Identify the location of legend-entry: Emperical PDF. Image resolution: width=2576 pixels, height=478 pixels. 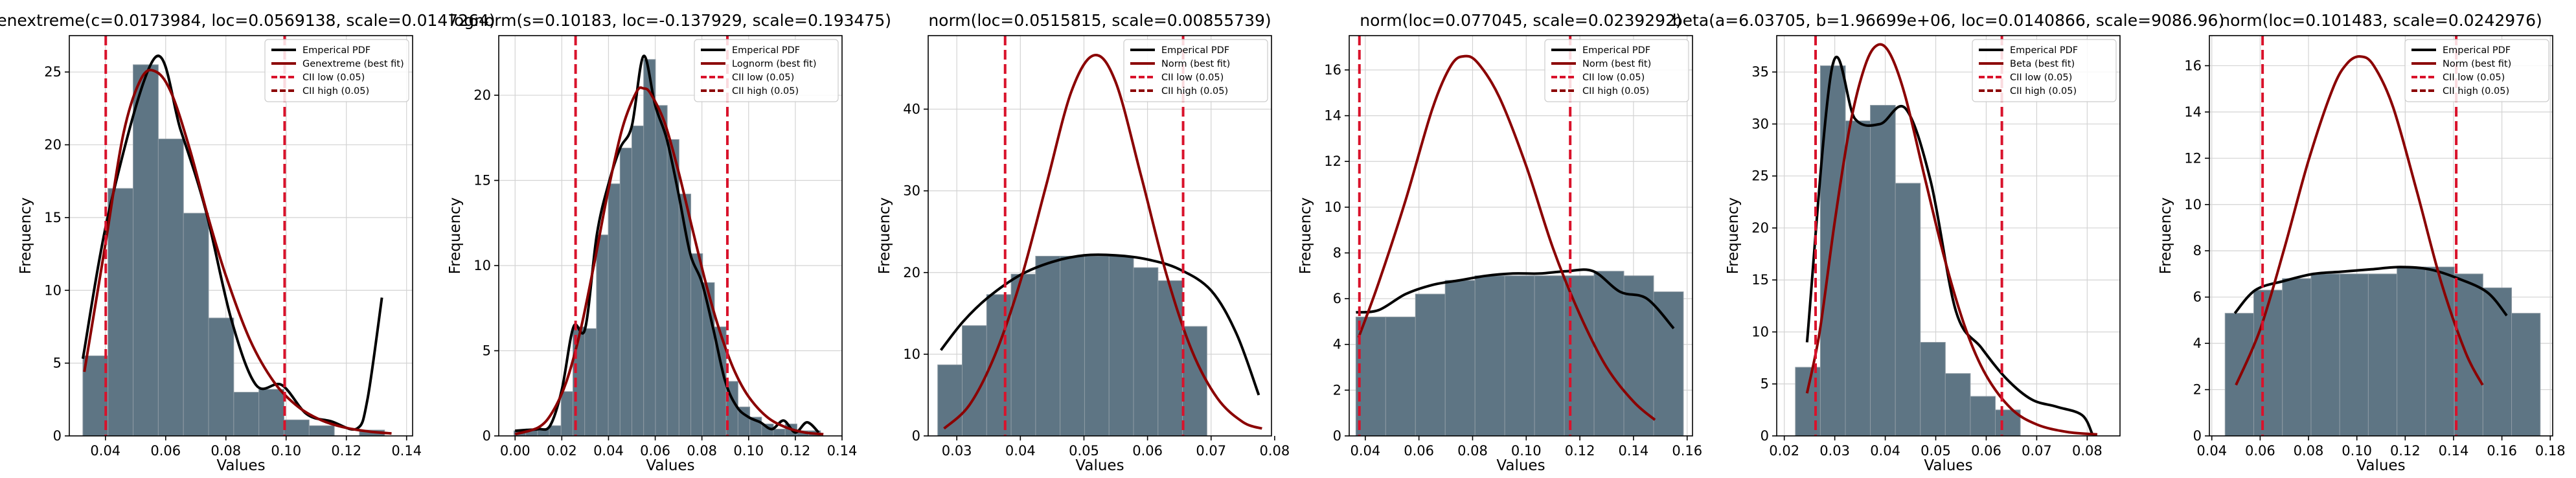
(2477, 50).